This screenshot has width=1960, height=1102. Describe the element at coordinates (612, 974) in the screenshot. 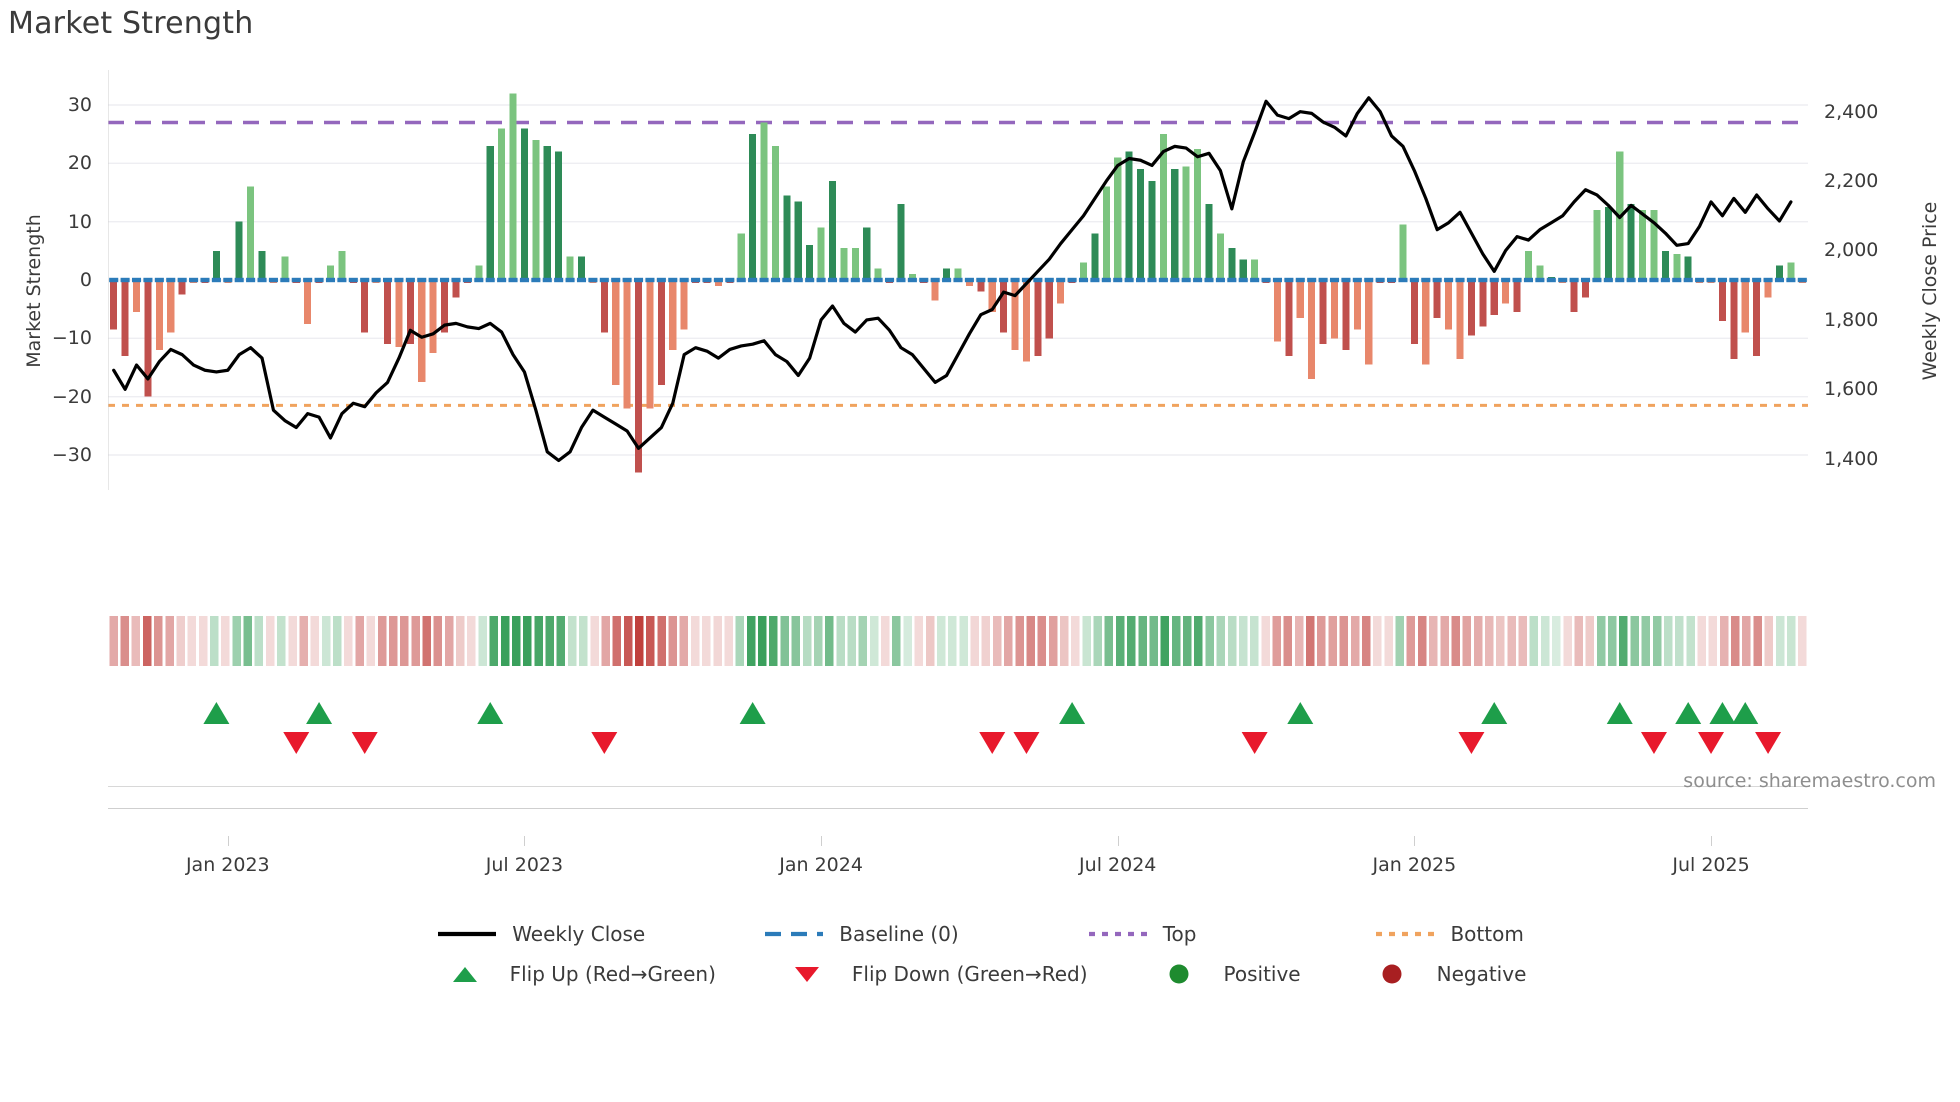

I see `legend-label: Flip Up (Red→Green)` at that location.